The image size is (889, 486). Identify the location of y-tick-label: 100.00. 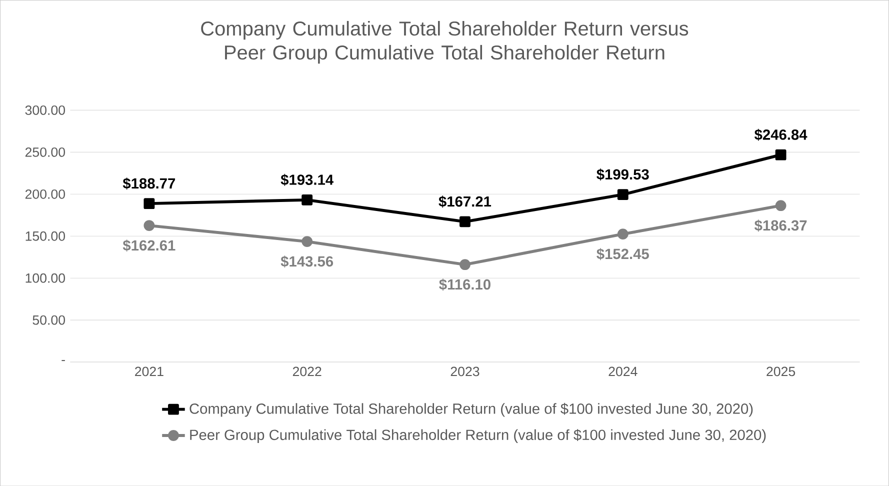
(46, 278).